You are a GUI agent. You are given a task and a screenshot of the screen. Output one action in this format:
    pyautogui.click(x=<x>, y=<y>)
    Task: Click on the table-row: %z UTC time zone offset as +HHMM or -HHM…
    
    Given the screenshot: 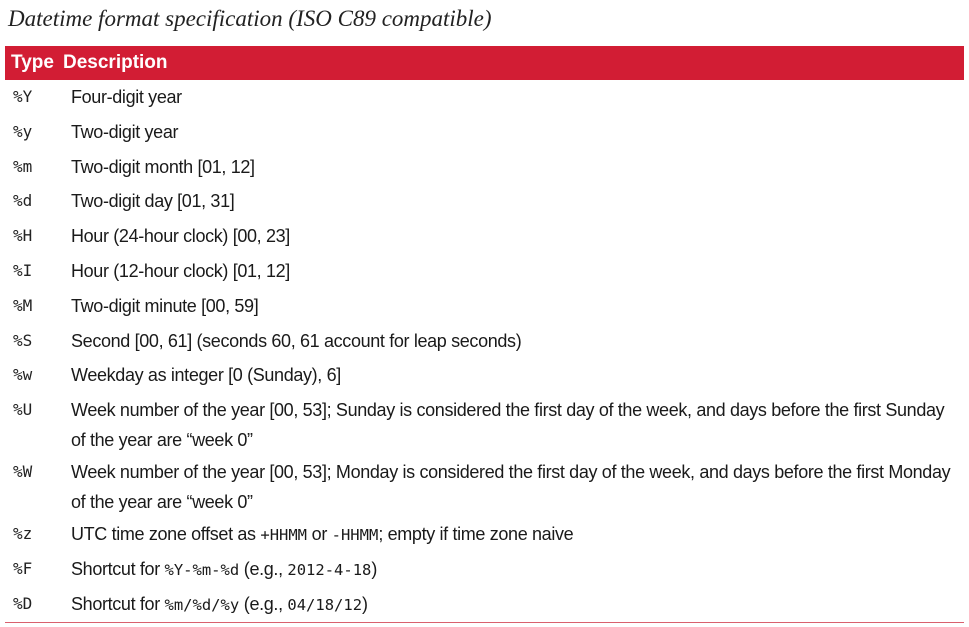 What is the action you would take?
    pyautogui.click(x=484, y=534)
    